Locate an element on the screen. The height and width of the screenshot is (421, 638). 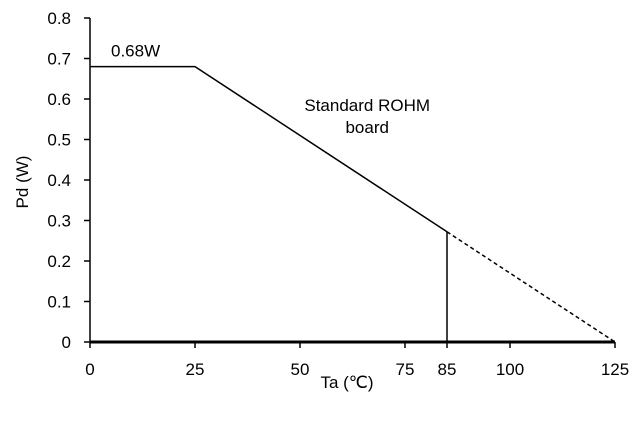
y-tick-label: 0 is located at coordinates (66, 342).